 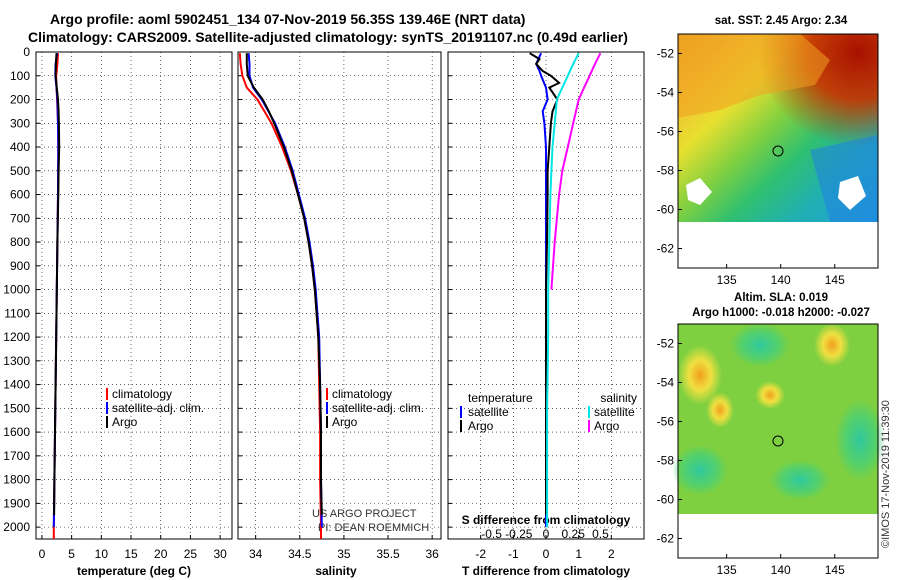 I want to click on temperature-axis-label: temperature (deg C), so click(x=134, y=571).